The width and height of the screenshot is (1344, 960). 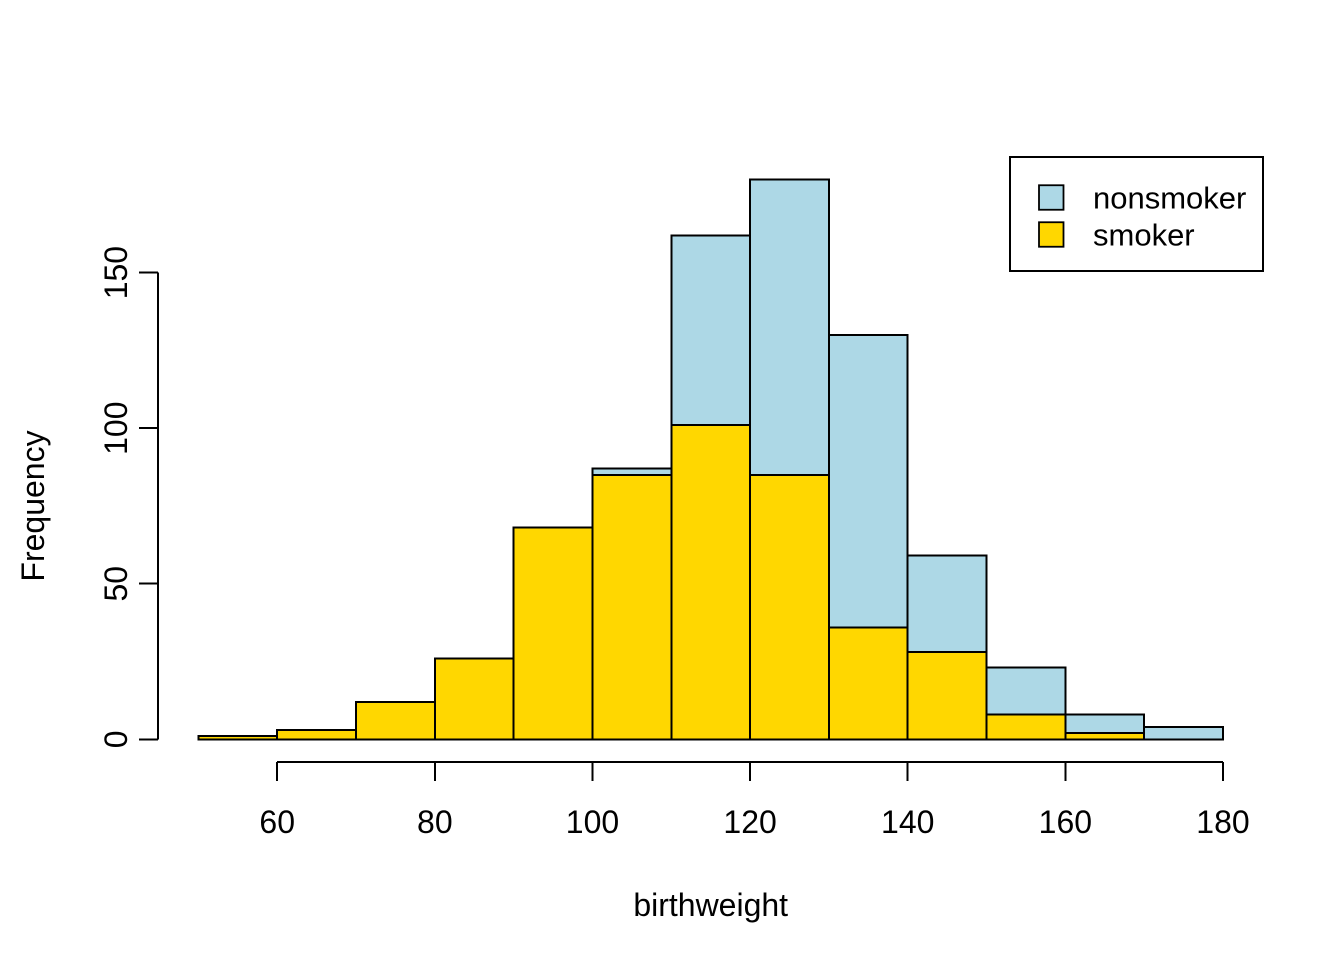 I want to click on x-tick-label-100: 100, so click(x=592, y=822).